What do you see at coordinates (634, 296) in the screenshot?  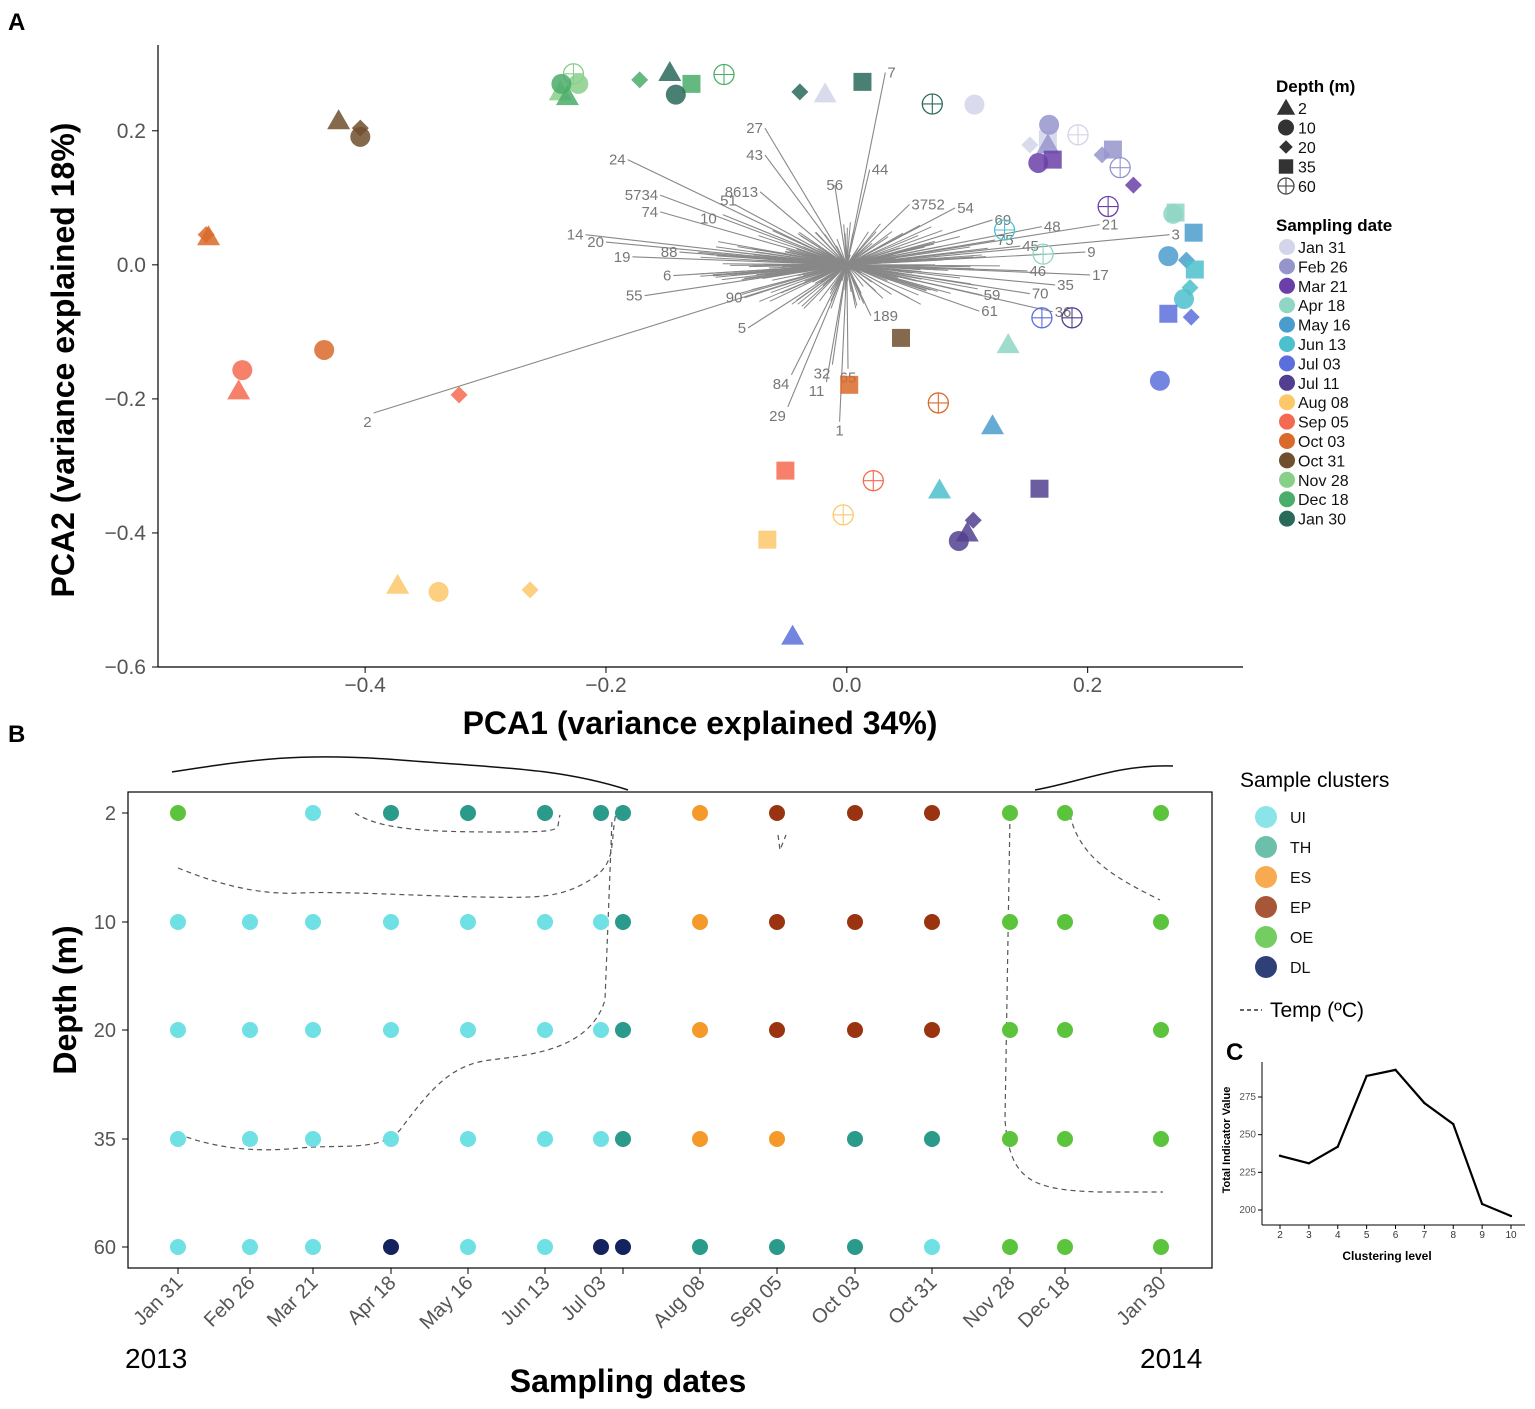 I see `loading-label: 55` at bounding box center [634, 296].